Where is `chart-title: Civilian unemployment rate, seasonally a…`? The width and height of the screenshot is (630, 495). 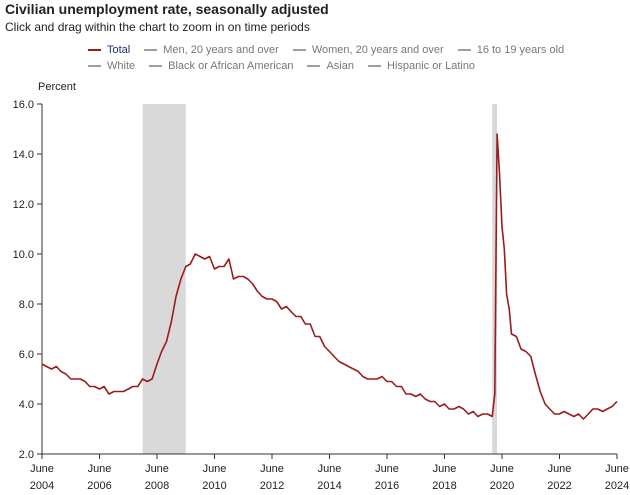
chart-title: Civilian unemployment rate, seasonally a… is located at coordinates (167, 9).